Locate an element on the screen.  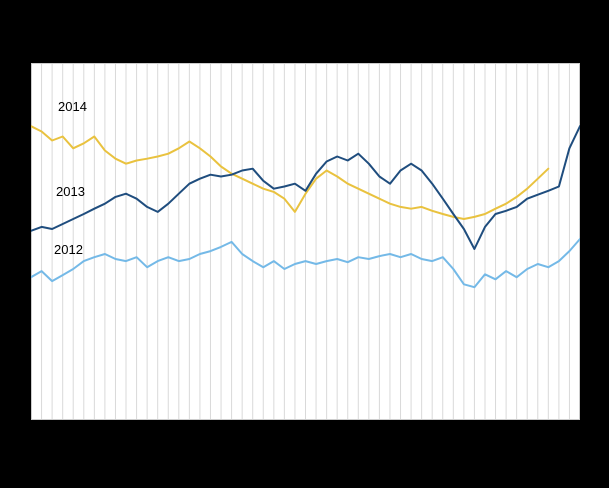
series-label-2014: 2014 is located at coordinates (72, 106).